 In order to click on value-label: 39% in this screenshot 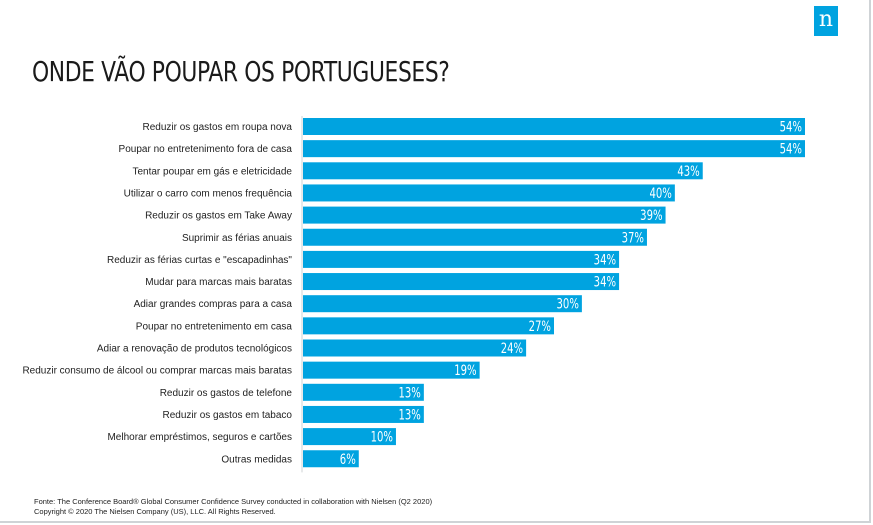, I will do `click(651, 215)`.